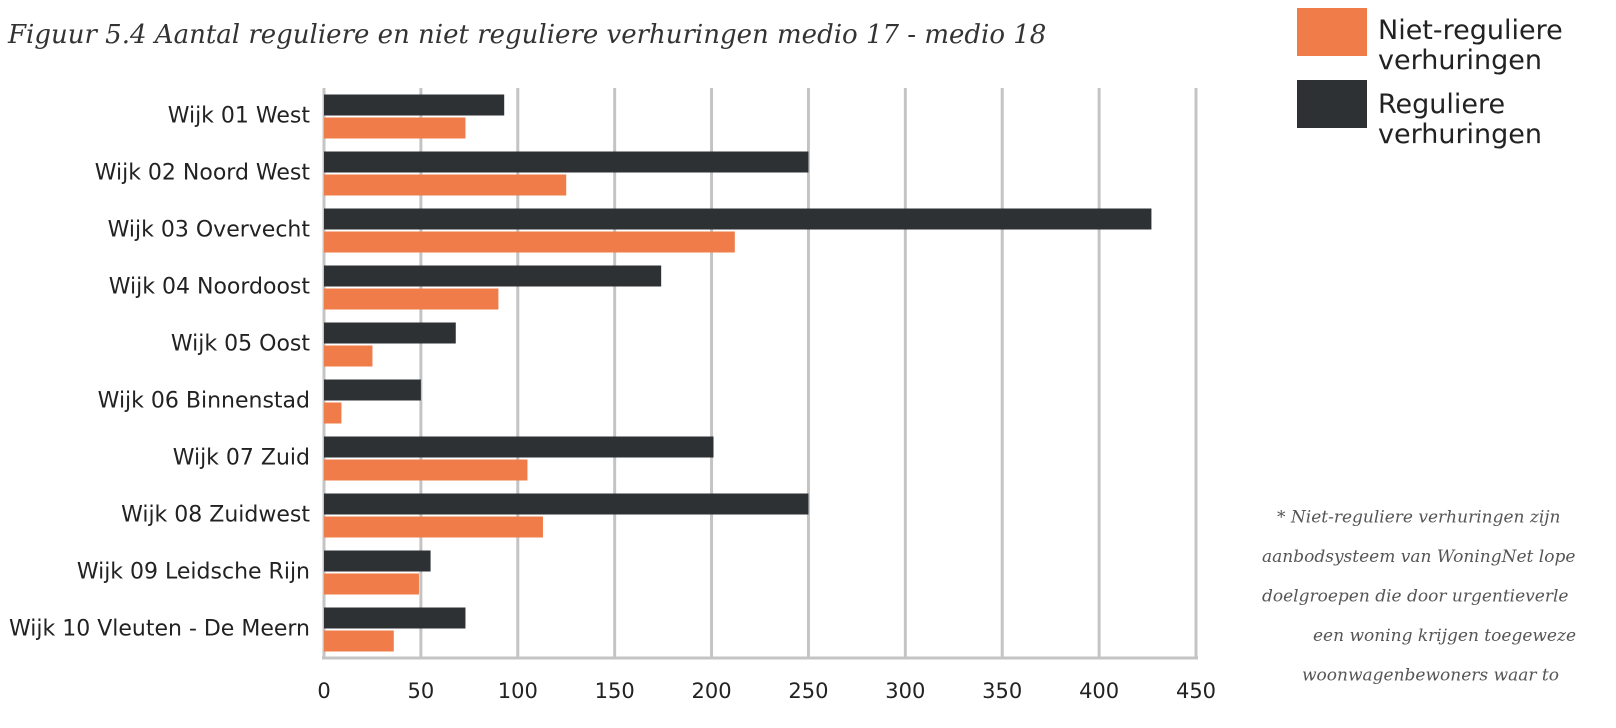  Describe the element at coordinates (323, 691) in the screenshot. I see `x-tick-label: 0` at that location.